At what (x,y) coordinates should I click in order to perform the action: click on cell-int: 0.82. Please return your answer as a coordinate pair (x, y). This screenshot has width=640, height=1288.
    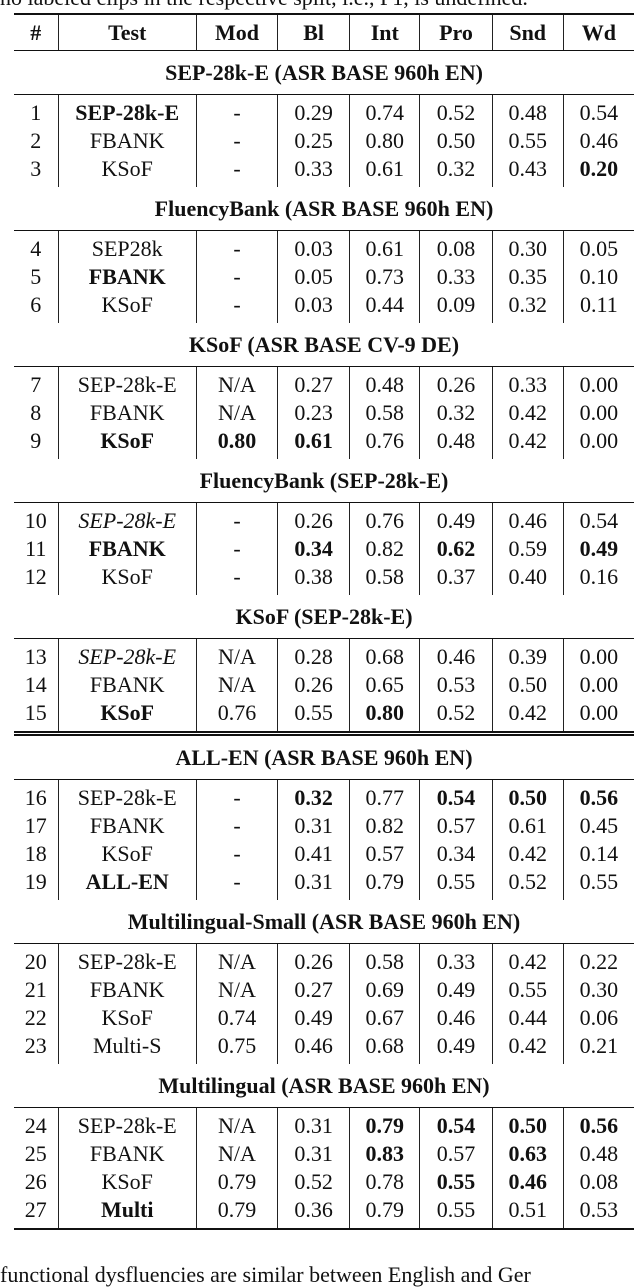
    Looking at the image, I should click on (384, 826).